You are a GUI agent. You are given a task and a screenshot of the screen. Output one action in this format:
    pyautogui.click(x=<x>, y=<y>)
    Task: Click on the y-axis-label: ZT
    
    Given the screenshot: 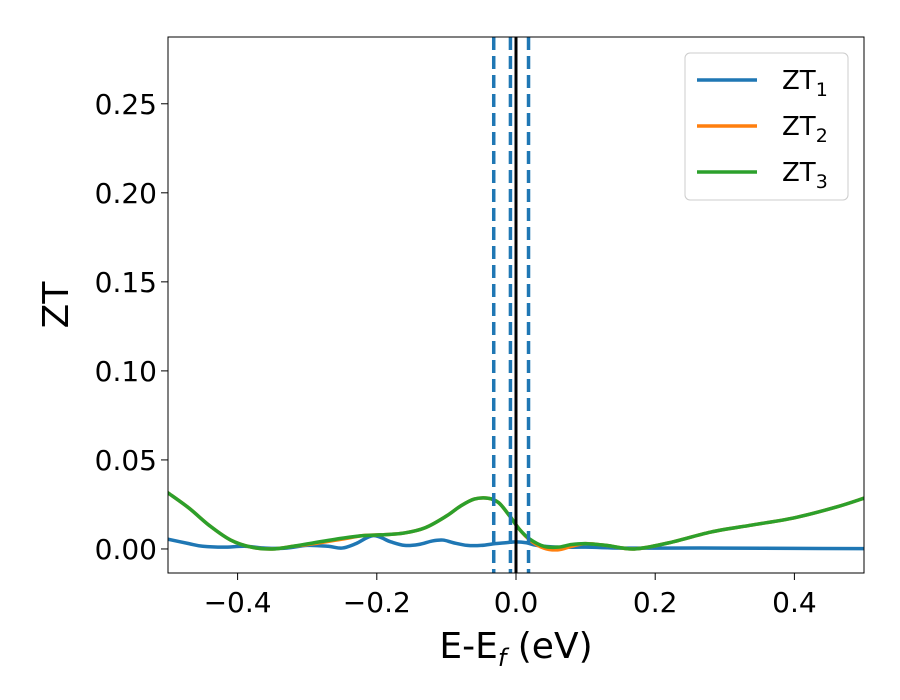 What is the action you would take?
    pyautogui.click(x=56, y=305)
    